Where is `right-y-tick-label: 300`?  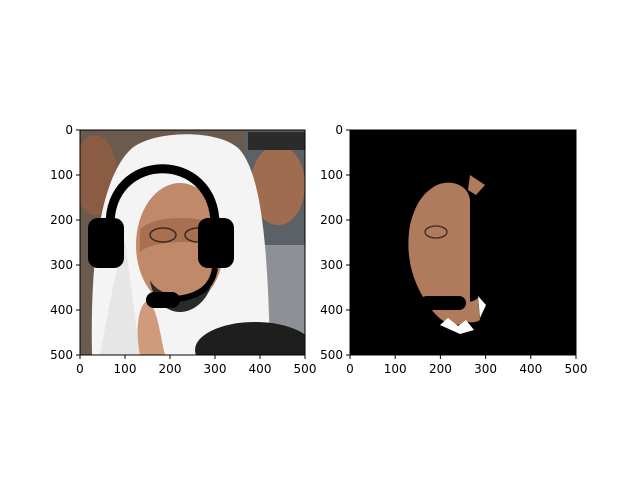 right-y-tick-label: 300 is located at coordinates (331, 265).